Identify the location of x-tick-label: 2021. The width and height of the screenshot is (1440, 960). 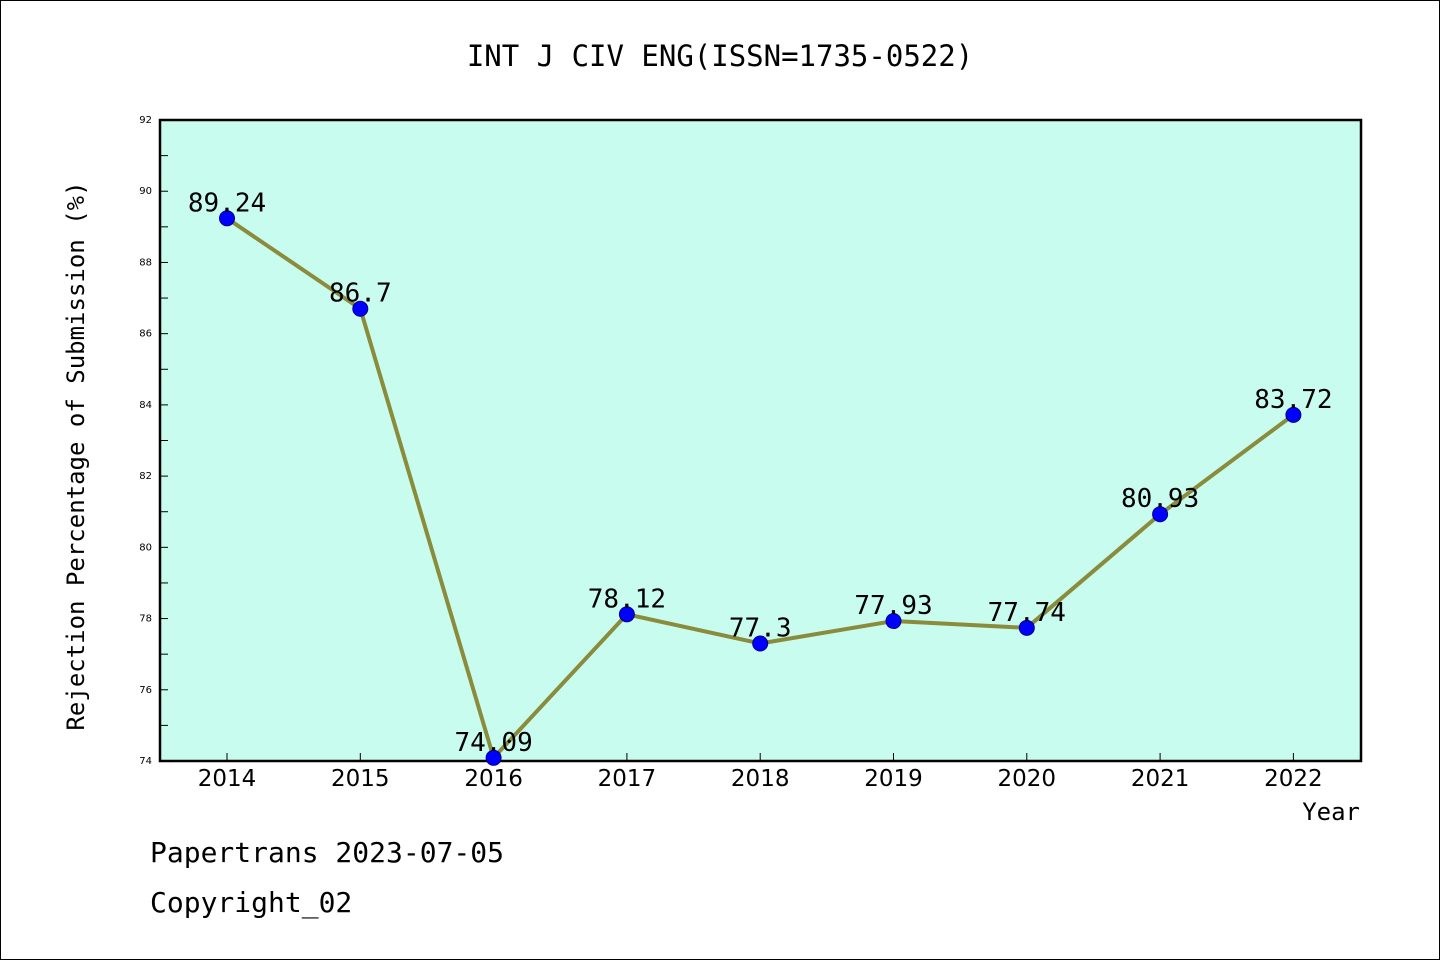
(1160, 779).